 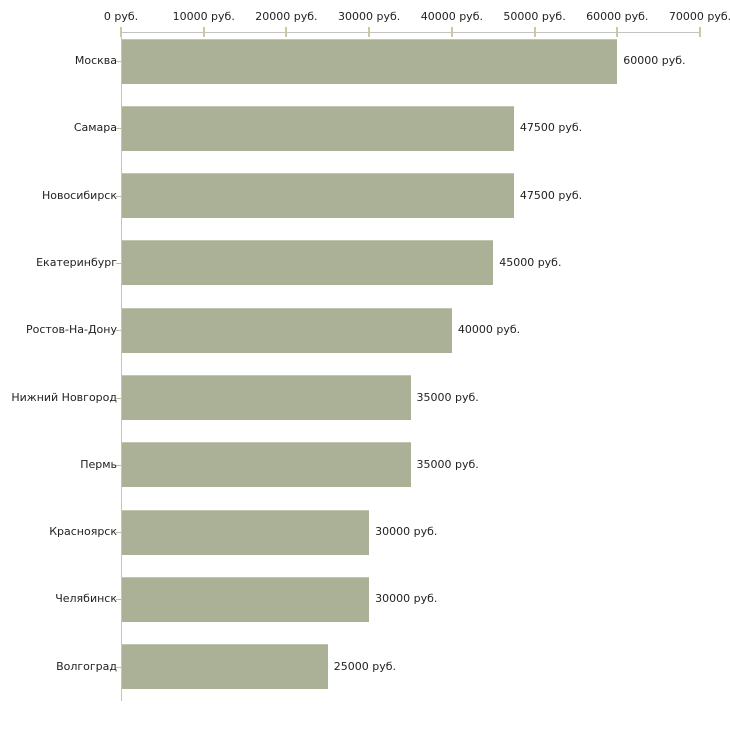 I want to click on x-axis-tick-label: 60000 руб., so click(x=617, y=16).